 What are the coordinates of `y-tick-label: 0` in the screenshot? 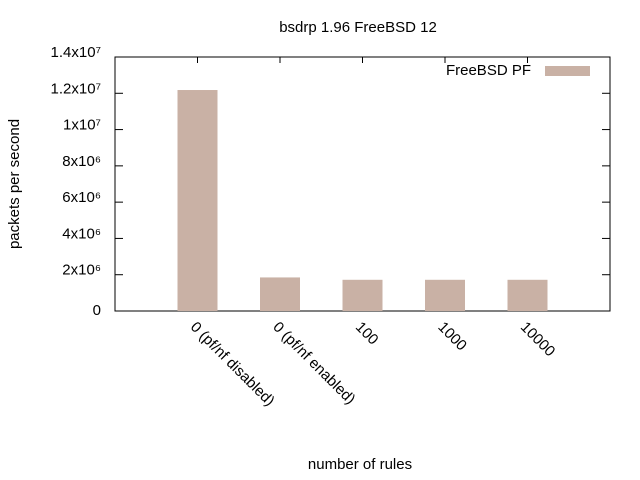 It's located at (97, 310).